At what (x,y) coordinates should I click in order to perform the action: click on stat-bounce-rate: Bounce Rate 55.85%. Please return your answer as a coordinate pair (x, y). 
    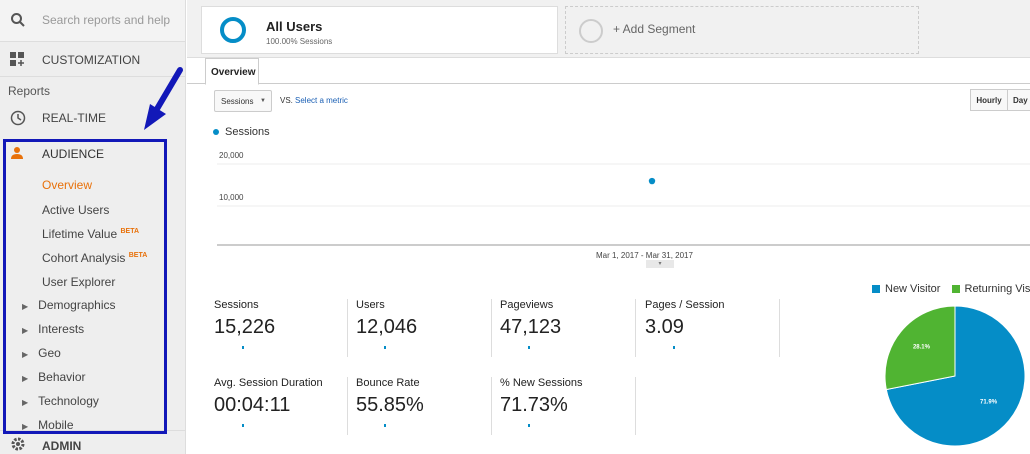
    Looking at the image, I should click on (426, 402).